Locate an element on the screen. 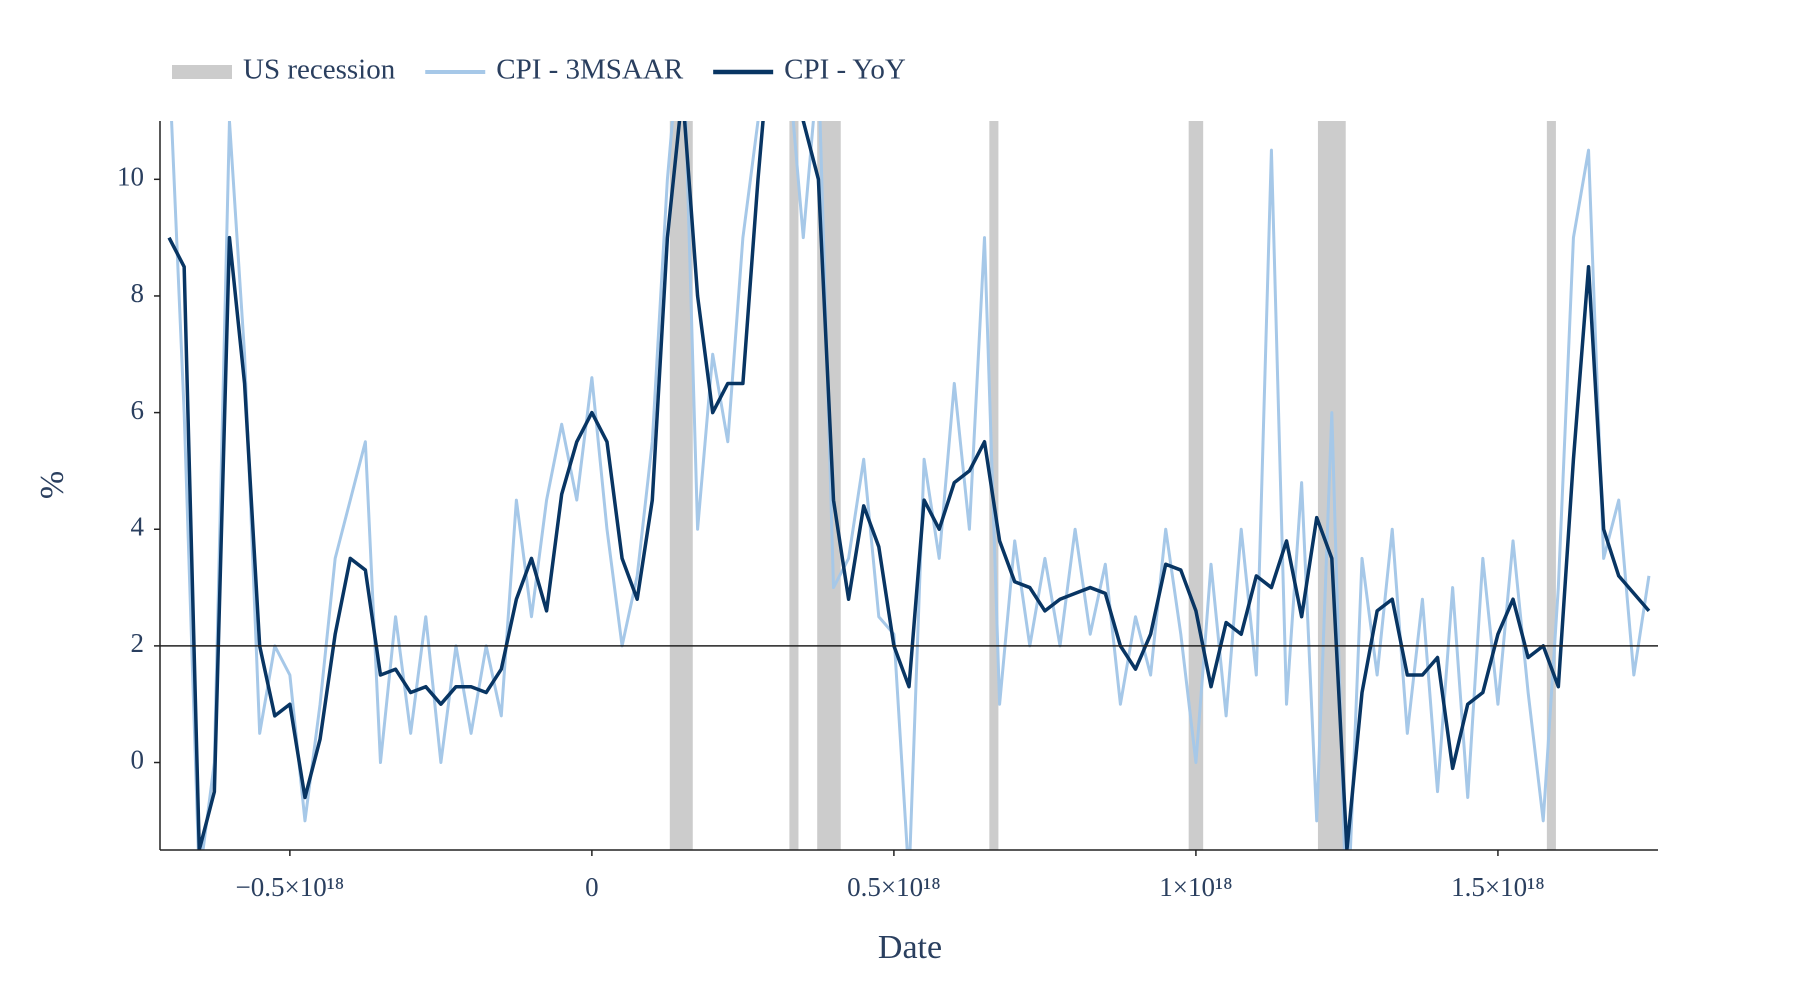 This screenshot has height=1000, width=1800. x-tick-label: 0.5×10¹⁸ is located at coordinates (894, 887).